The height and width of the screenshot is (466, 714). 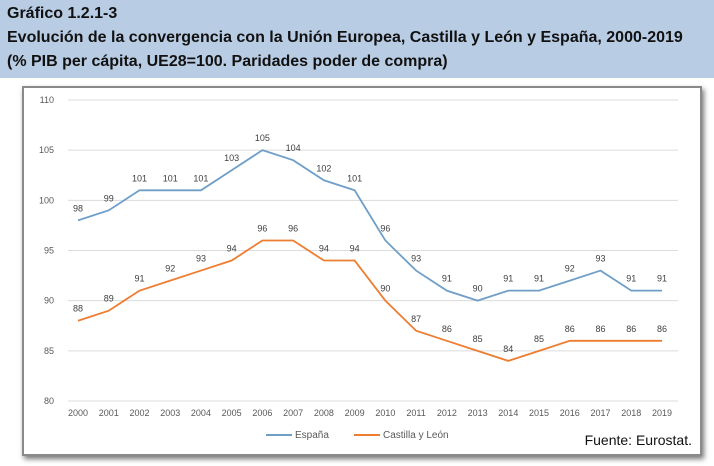 What do you see at coordinates (262, 138) in the screenshot?
I see `data-label: 105` at bounding box center [262, 138].